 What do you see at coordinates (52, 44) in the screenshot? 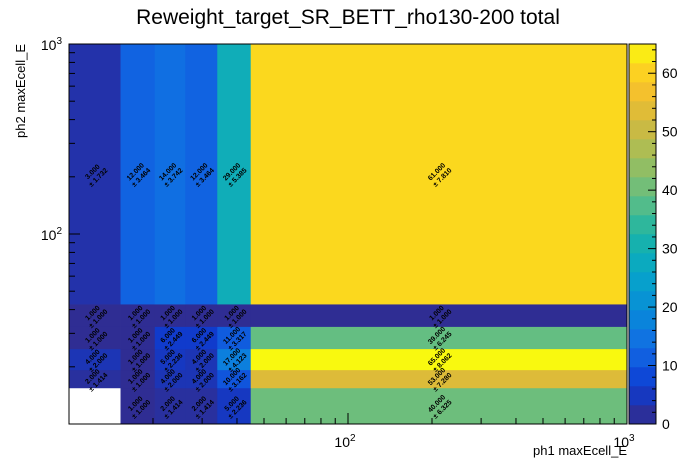
I see `y-tick-label: 10³` at bounding box center [52, 44].